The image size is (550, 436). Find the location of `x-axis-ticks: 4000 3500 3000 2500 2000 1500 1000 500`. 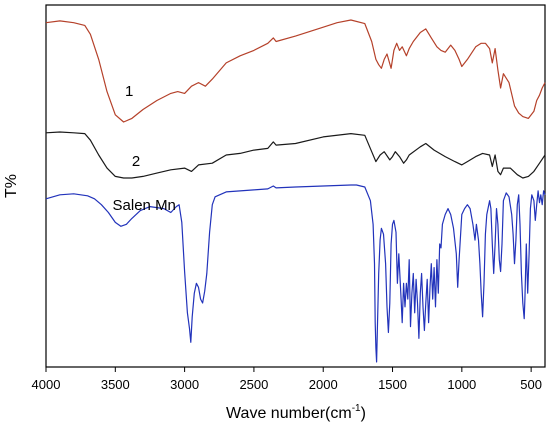

x-axis-ticks: 4000 3500 3000 2500 2000 1500 1000 500 is located at coordinates (287, 379).